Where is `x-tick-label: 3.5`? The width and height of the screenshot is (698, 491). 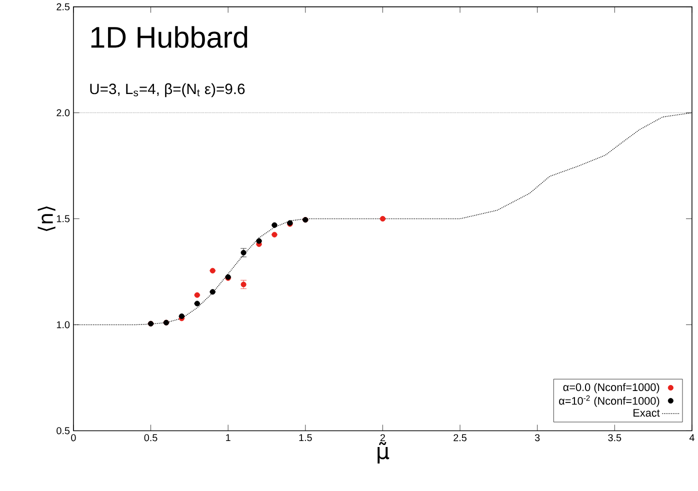 x-tick-label: 3.5 is located at coordinates (615, 438).